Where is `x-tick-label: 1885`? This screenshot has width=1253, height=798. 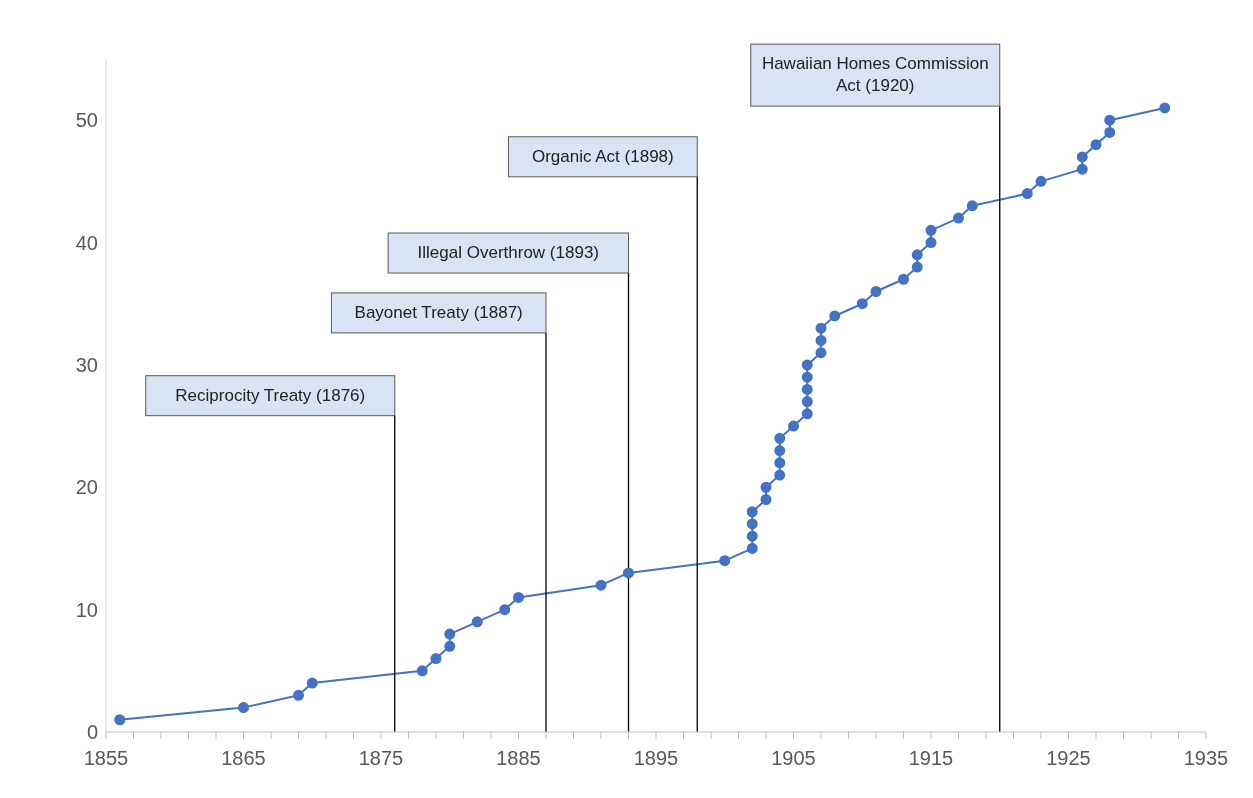
x-tick-label: 1885 is located at coordinates (518, 758).